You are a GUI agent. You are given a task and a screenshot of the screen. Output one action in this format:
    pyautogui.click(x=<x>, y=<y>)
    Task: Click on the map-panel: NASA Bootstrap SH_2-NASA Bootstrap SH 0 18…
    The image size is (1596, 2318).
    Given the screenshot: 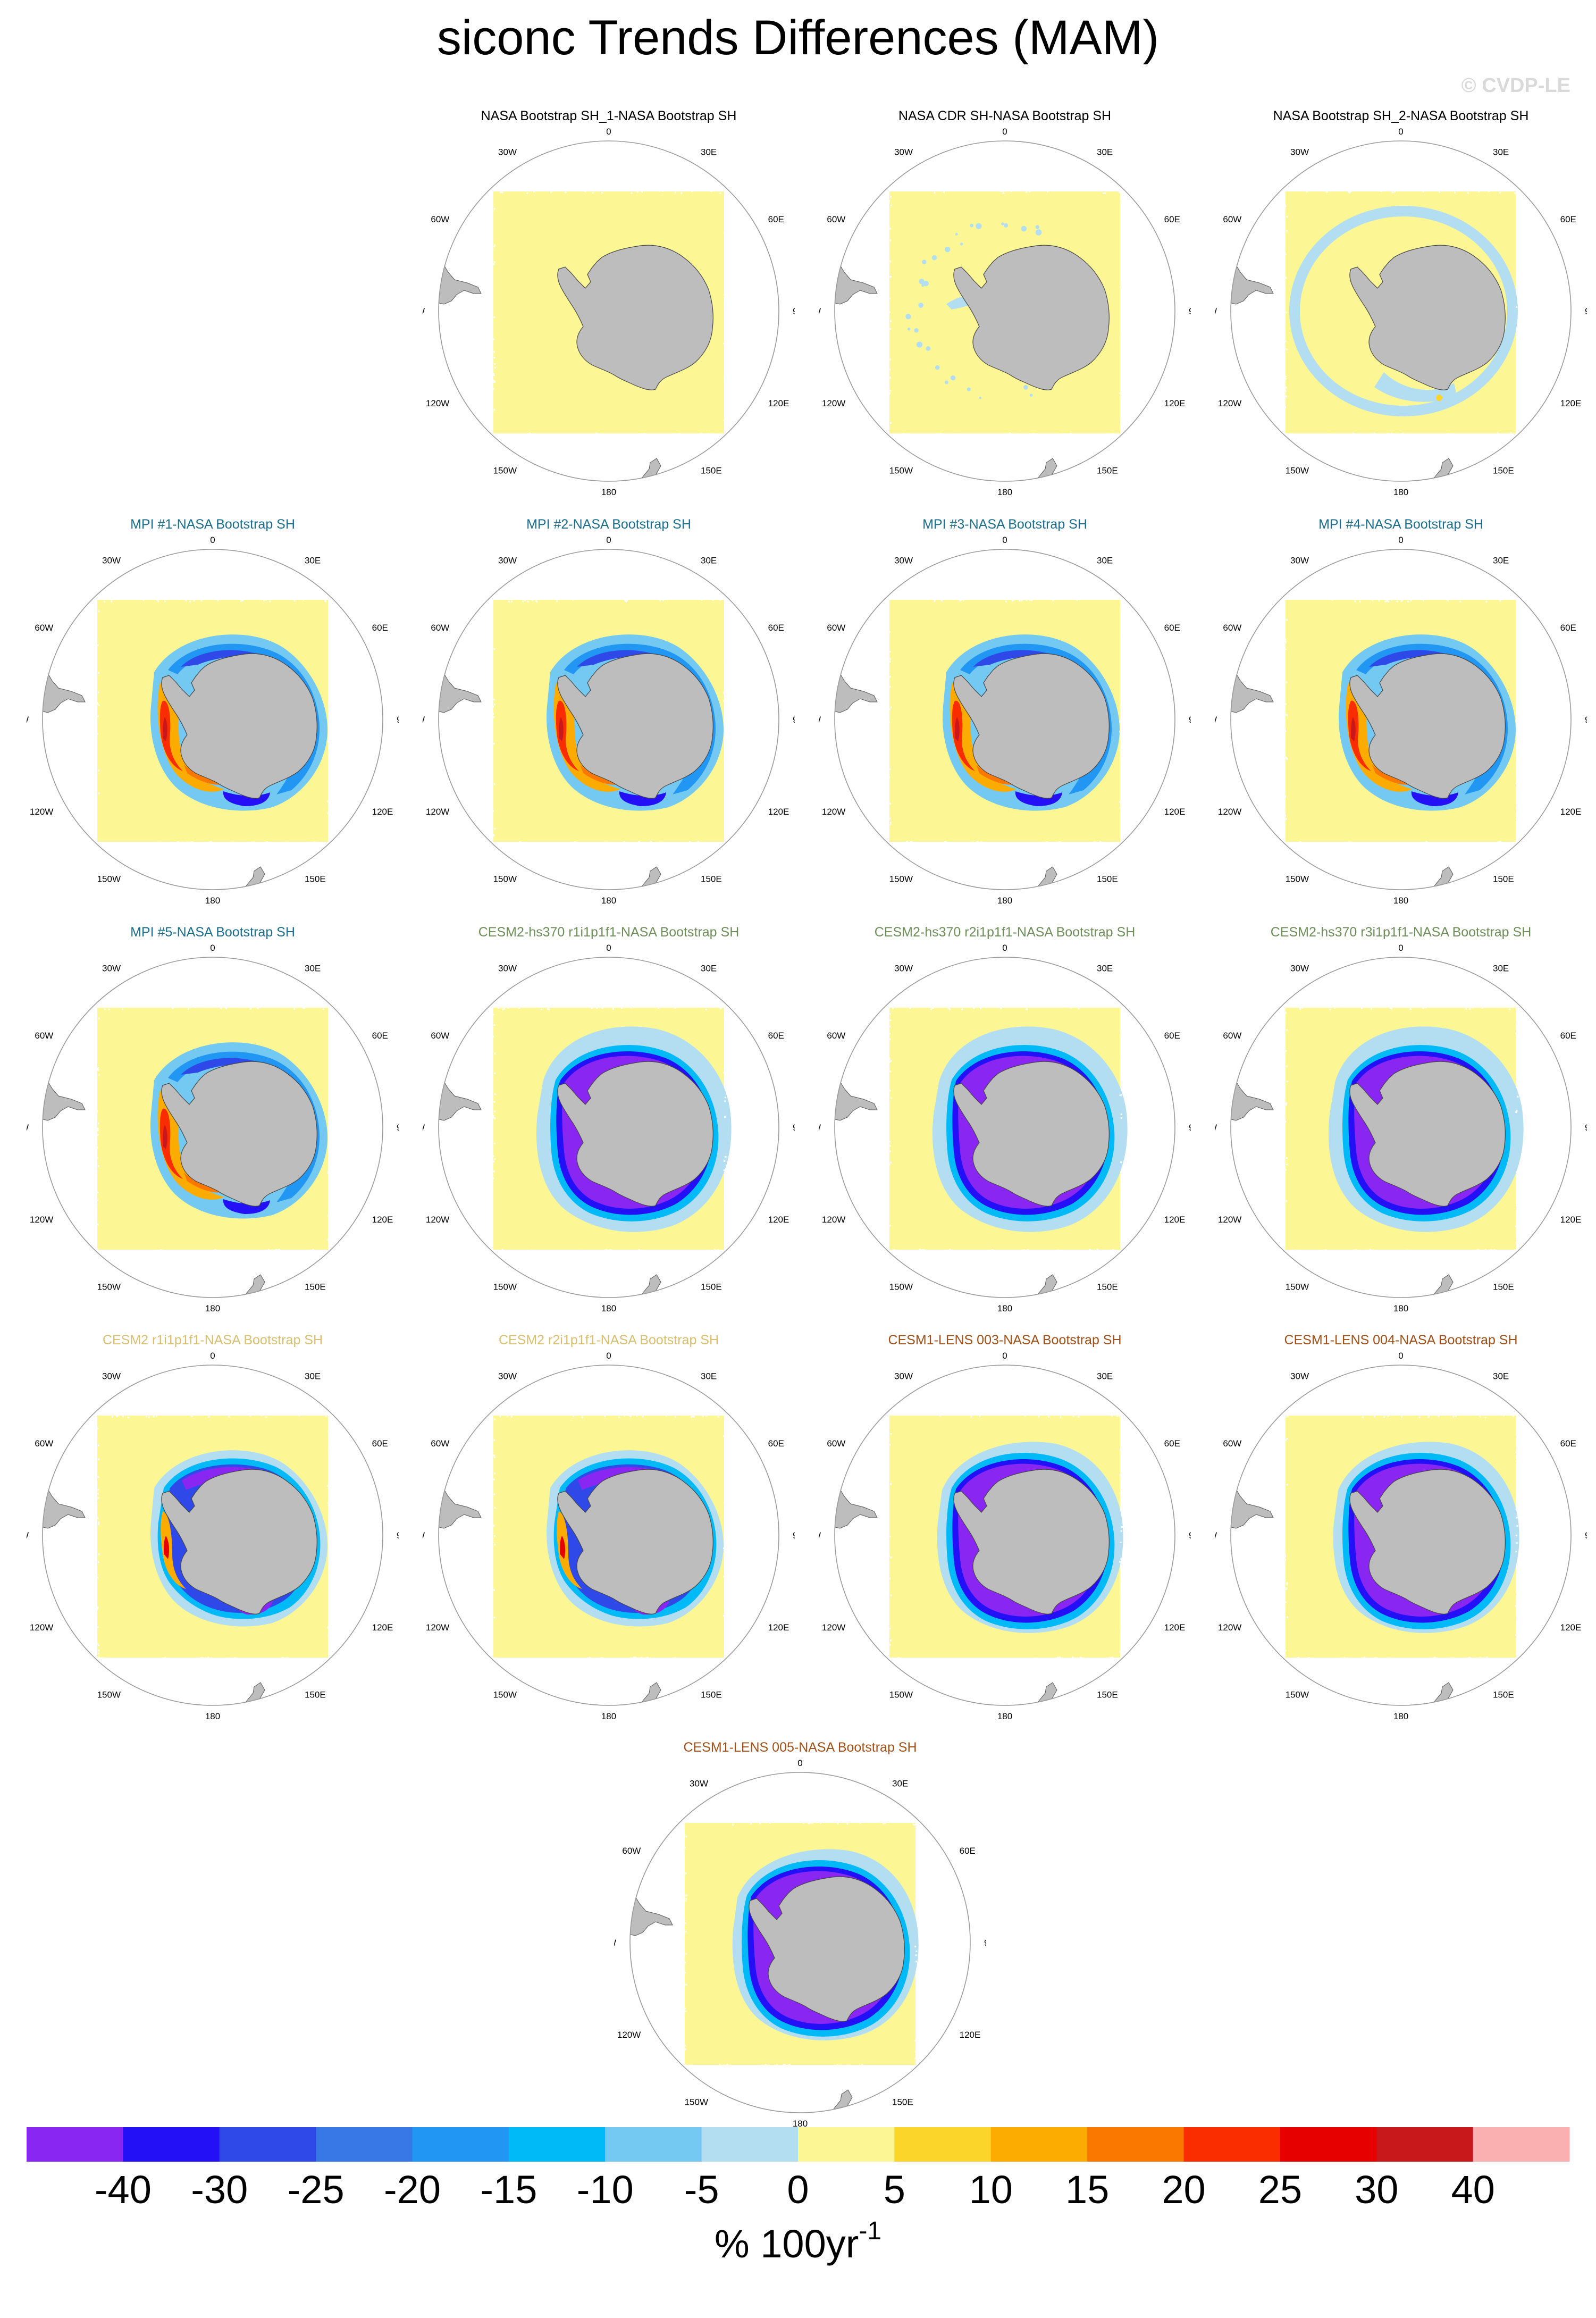 What is the action you would take?
    pyautogui.click(x=1401, y=303)
    